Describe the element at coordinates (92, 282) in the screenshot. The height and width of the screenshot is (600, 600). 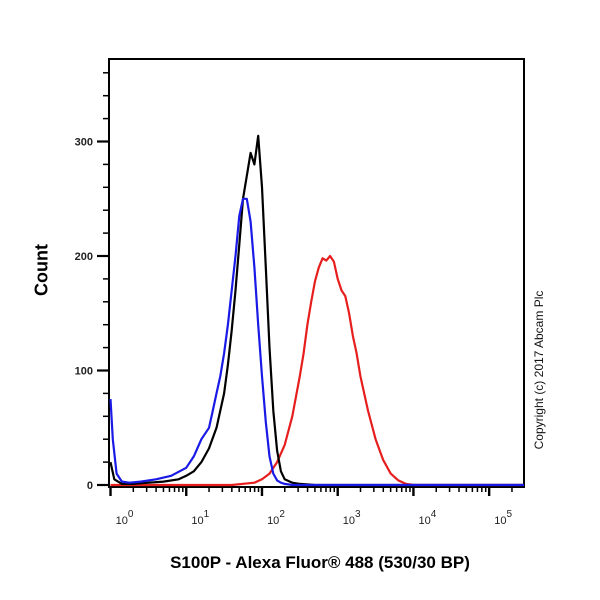
I see `y-axis-ticks: 0 100 200 300` at that location.